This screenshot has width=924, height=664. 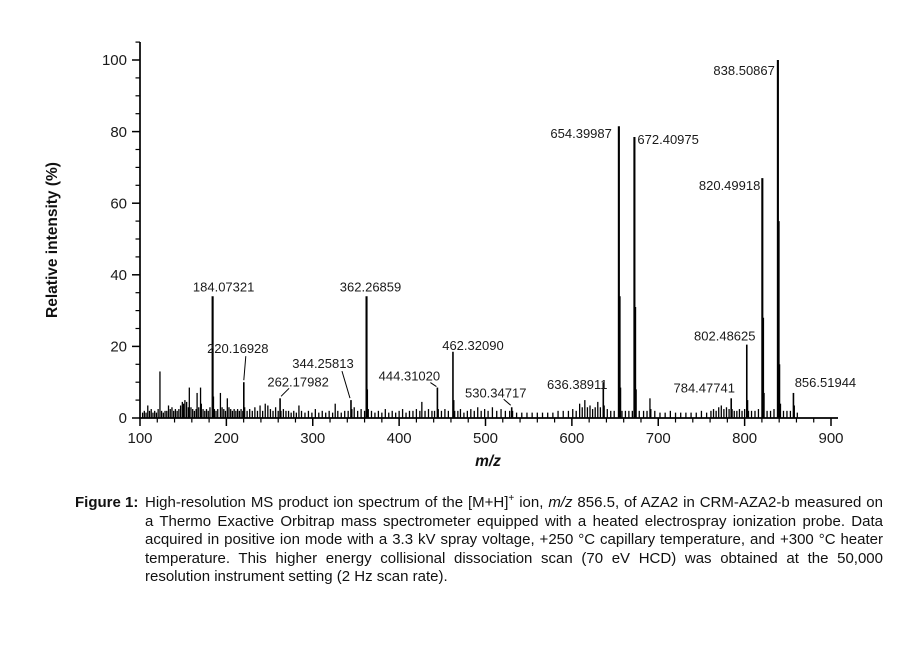 I want to click on x-tick-label: 900, so click(x=830, y=438).